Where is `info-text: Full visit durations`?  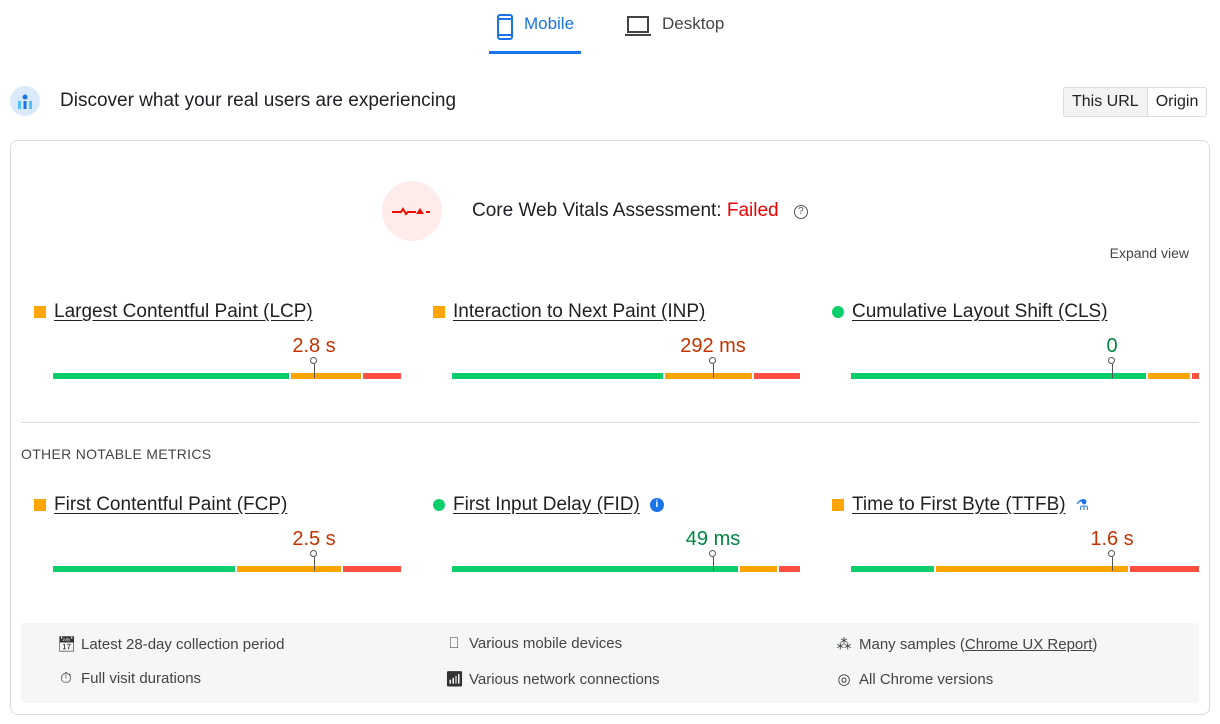
info-text: Full visit durations is located at coordinates (141, 678).